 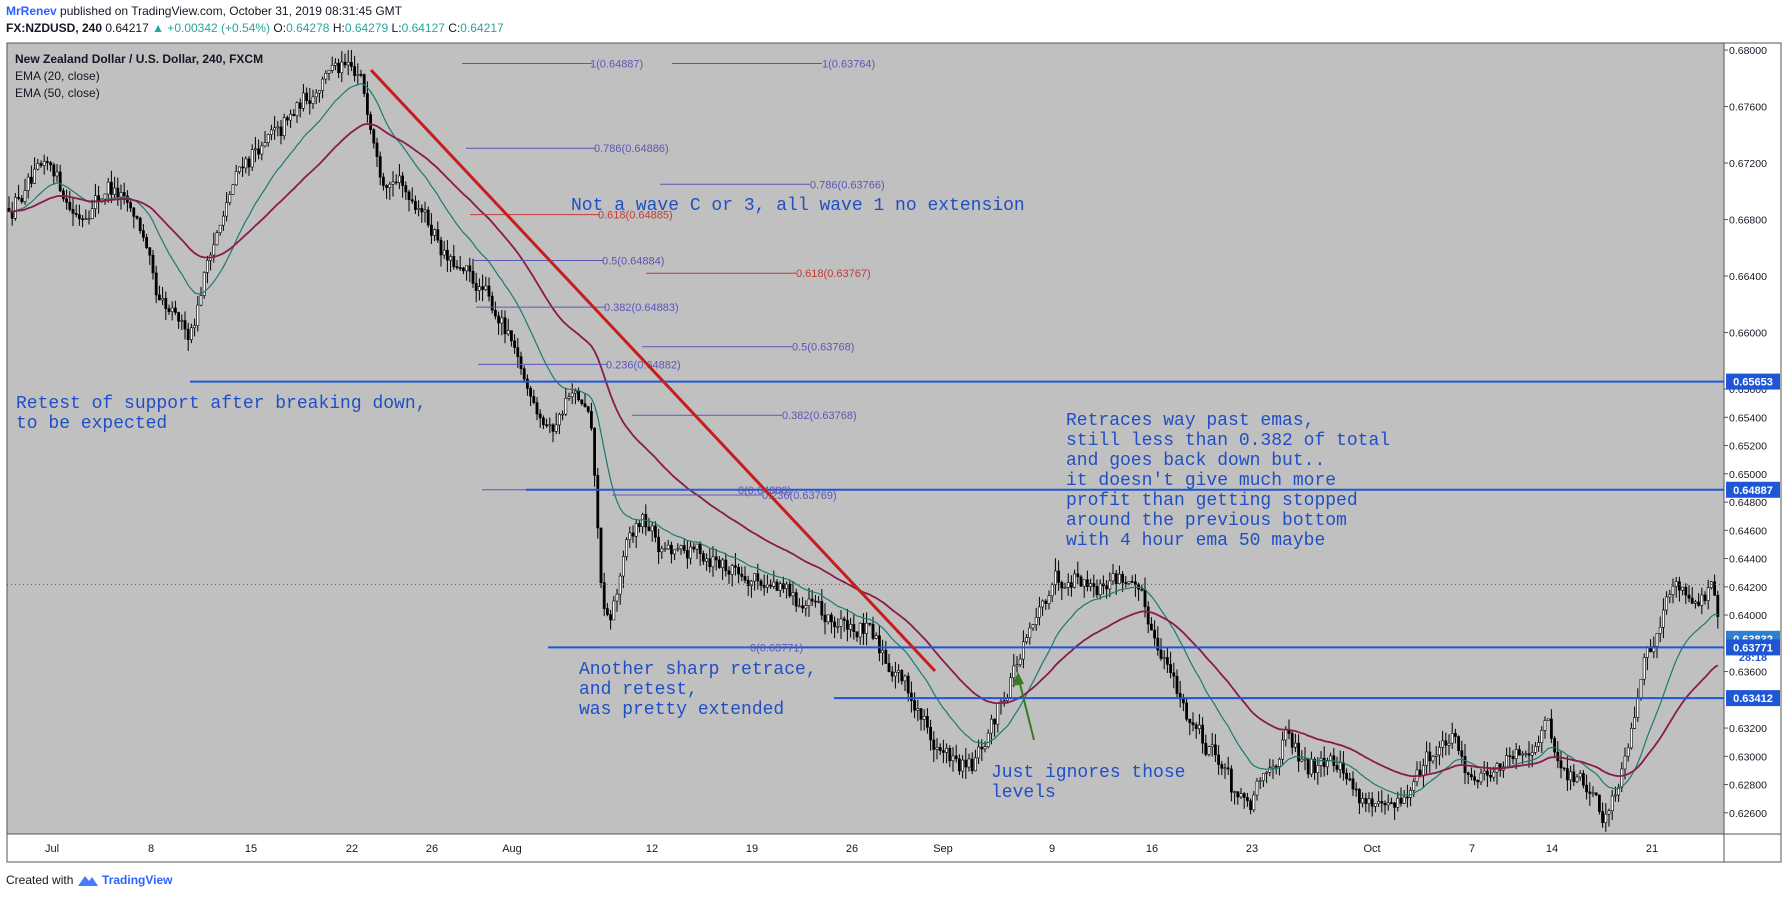 What do you see at coordinates (137, 880) in the screenshot?
I see `footer-brand: TradingView` at bounding box center [137, 880].